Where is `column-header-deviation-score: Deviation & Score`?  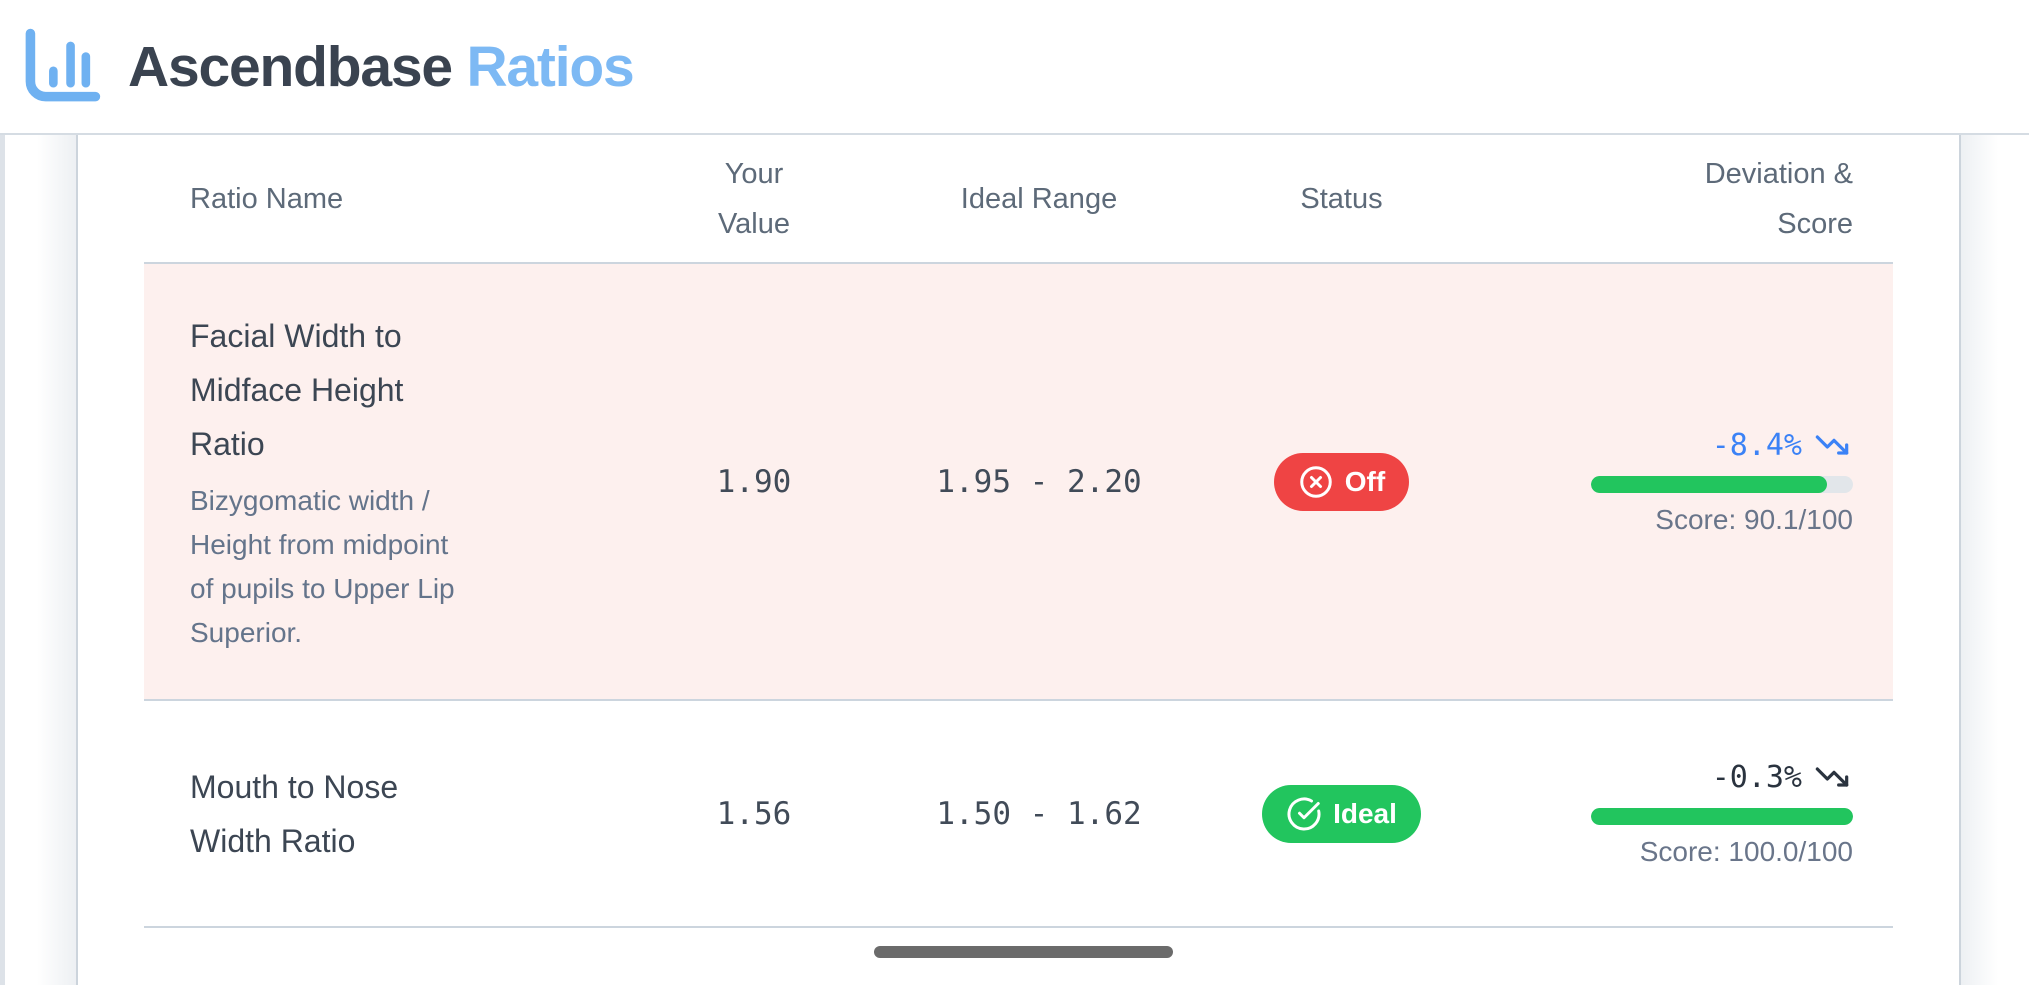
column-header-deviation-score: Deviation & Score is located at coordinates (1778, 198).